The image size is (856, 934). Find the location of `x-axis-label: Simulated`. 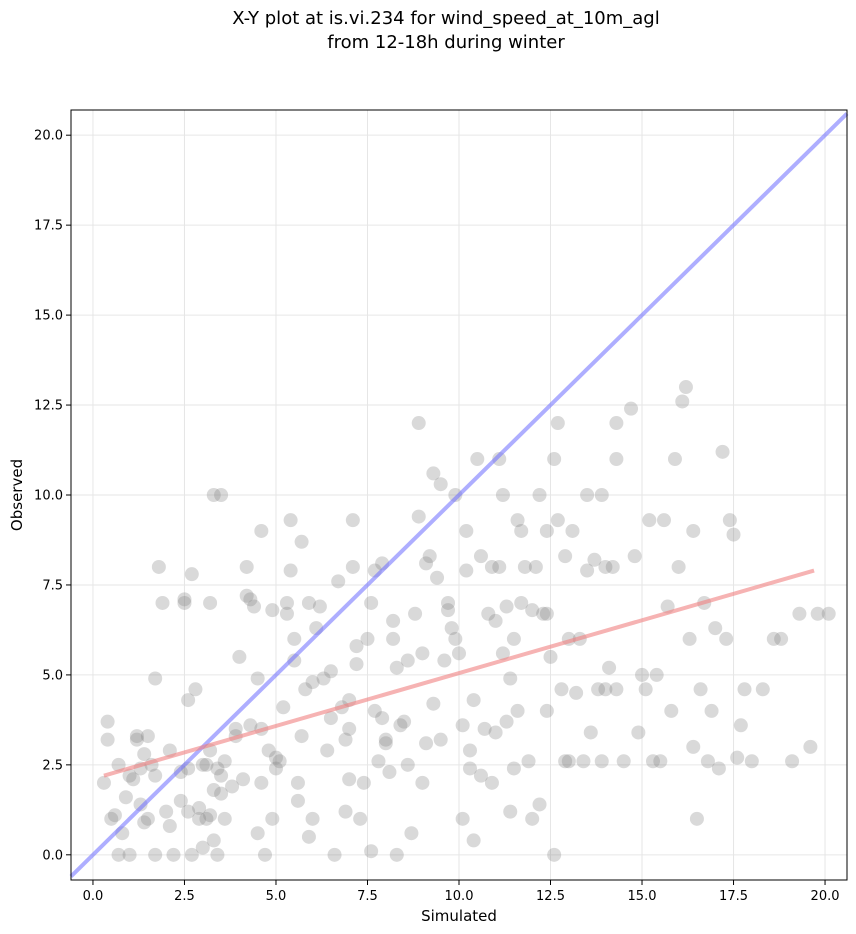

x-axis-label: Simulated is located at coordinates (459, 916).